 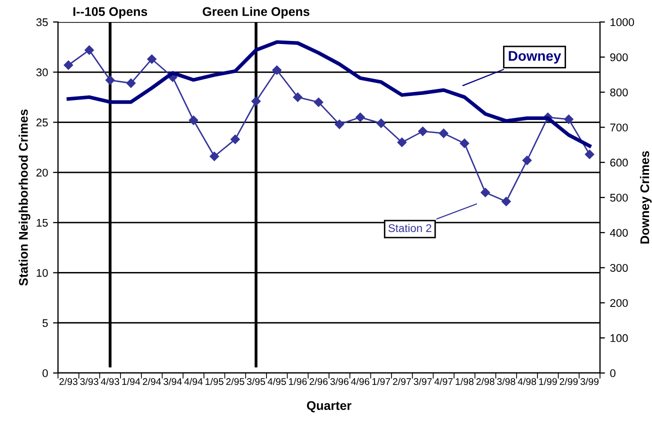 What do you see at coordinates (485, 381) in the screenshot?
I see `x-tick-label: 2/98` at bounding box center [485, 381].